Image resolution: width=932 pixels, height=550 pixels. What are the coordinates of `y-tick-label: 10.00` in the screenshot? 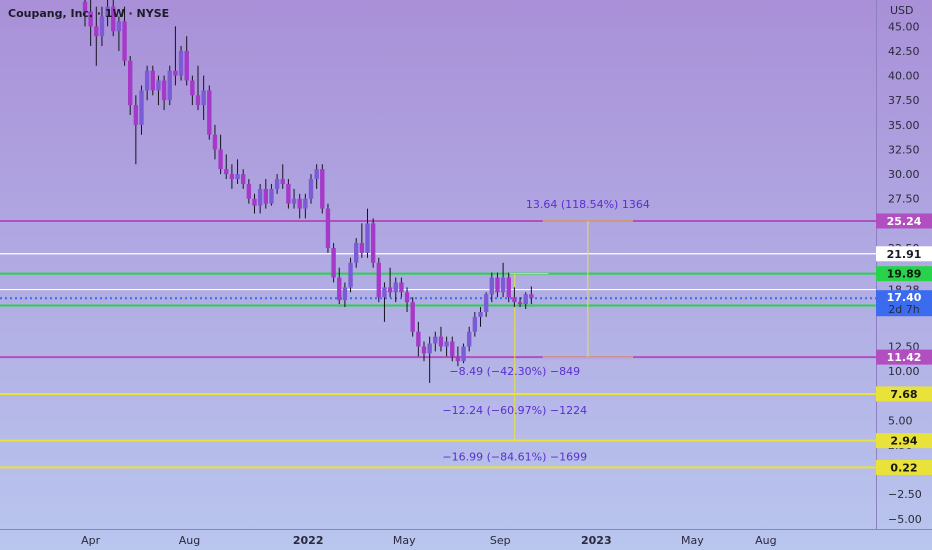 It's located at (904, 371).